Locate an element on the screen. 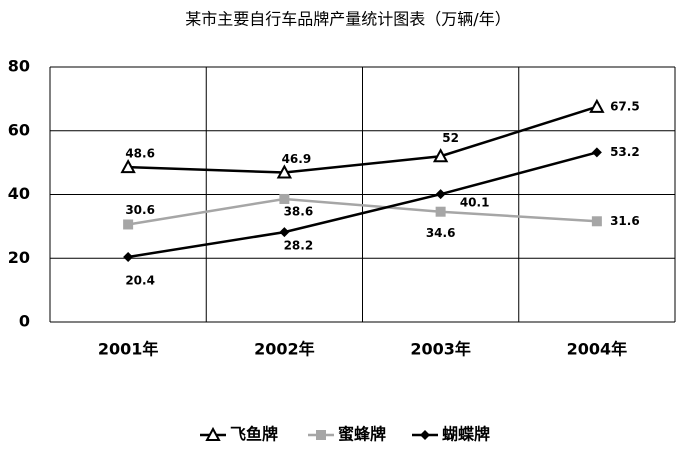 The height and width of the screenshot is (461, 696). x-tick-label: 2003年 is located at coordinates (440, 349).